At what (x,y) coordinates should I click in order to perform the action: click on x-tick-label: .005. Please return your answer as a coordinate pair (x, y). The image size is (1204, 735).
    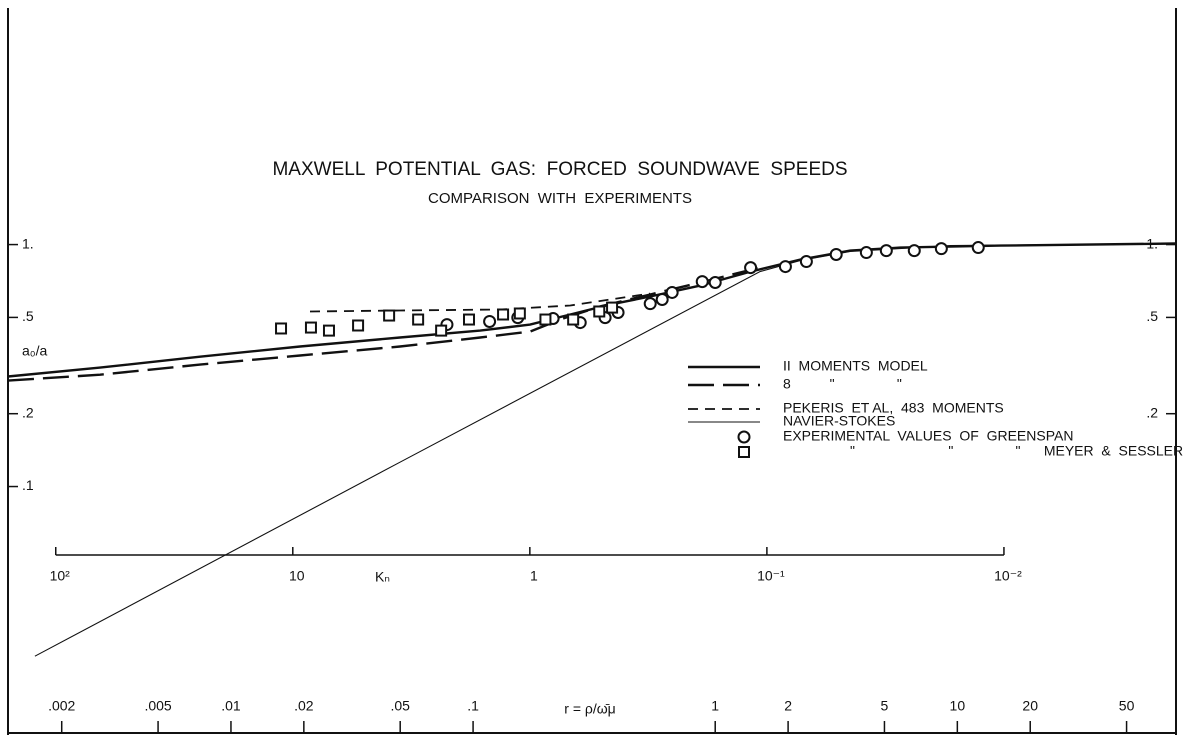
    Looking at the image, I should click on (157, 706).